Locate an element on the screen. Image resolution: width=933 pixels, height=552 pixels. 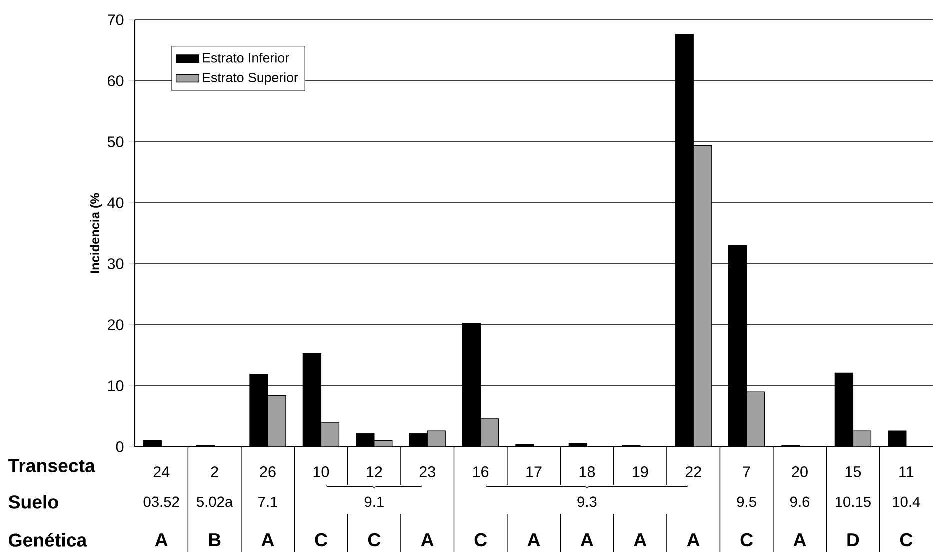
x-tick-label: 10 is located at coordinates (322, 472).